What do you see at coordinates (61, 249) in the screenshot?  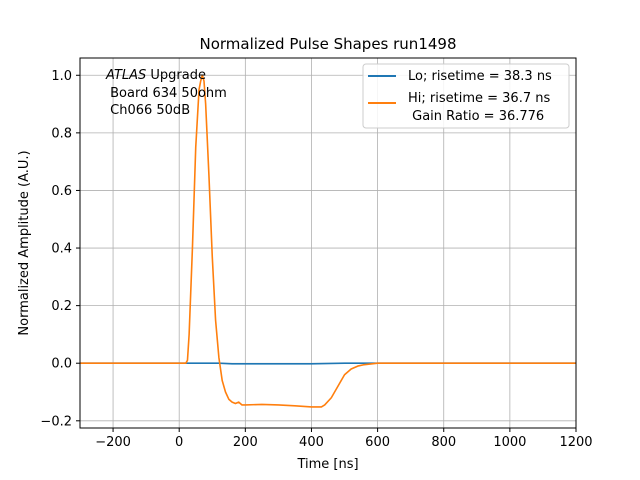 I see `y-tick-label: 0.4` at bounding box center [61, 249].